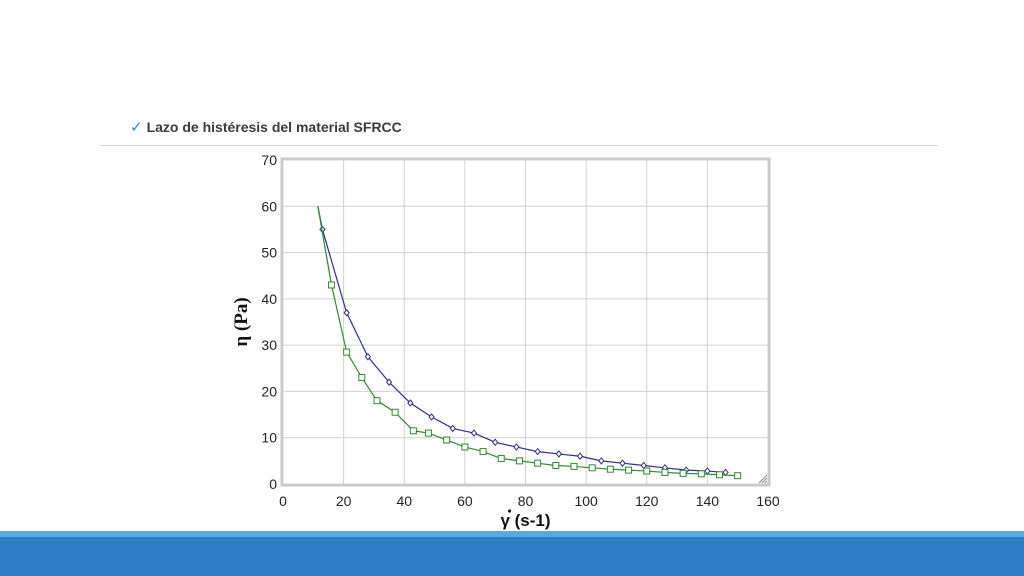 This screenshot has height=576, width=1024. What do you see at coordinates (586, 501) in the screenshot?
I see `x-tick-label: 100` at bounding box center [586, 501].